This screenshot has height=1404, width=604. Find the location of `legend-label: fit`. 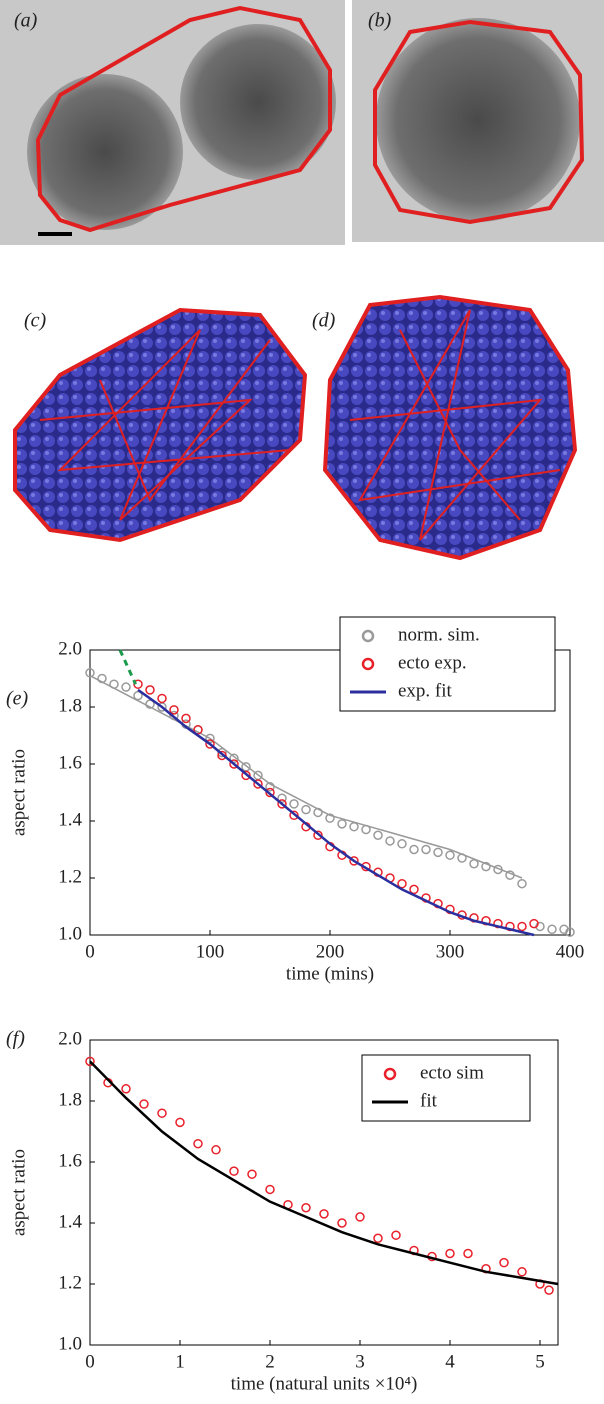

legend-label: fit is located at coordinates (429, 1100).